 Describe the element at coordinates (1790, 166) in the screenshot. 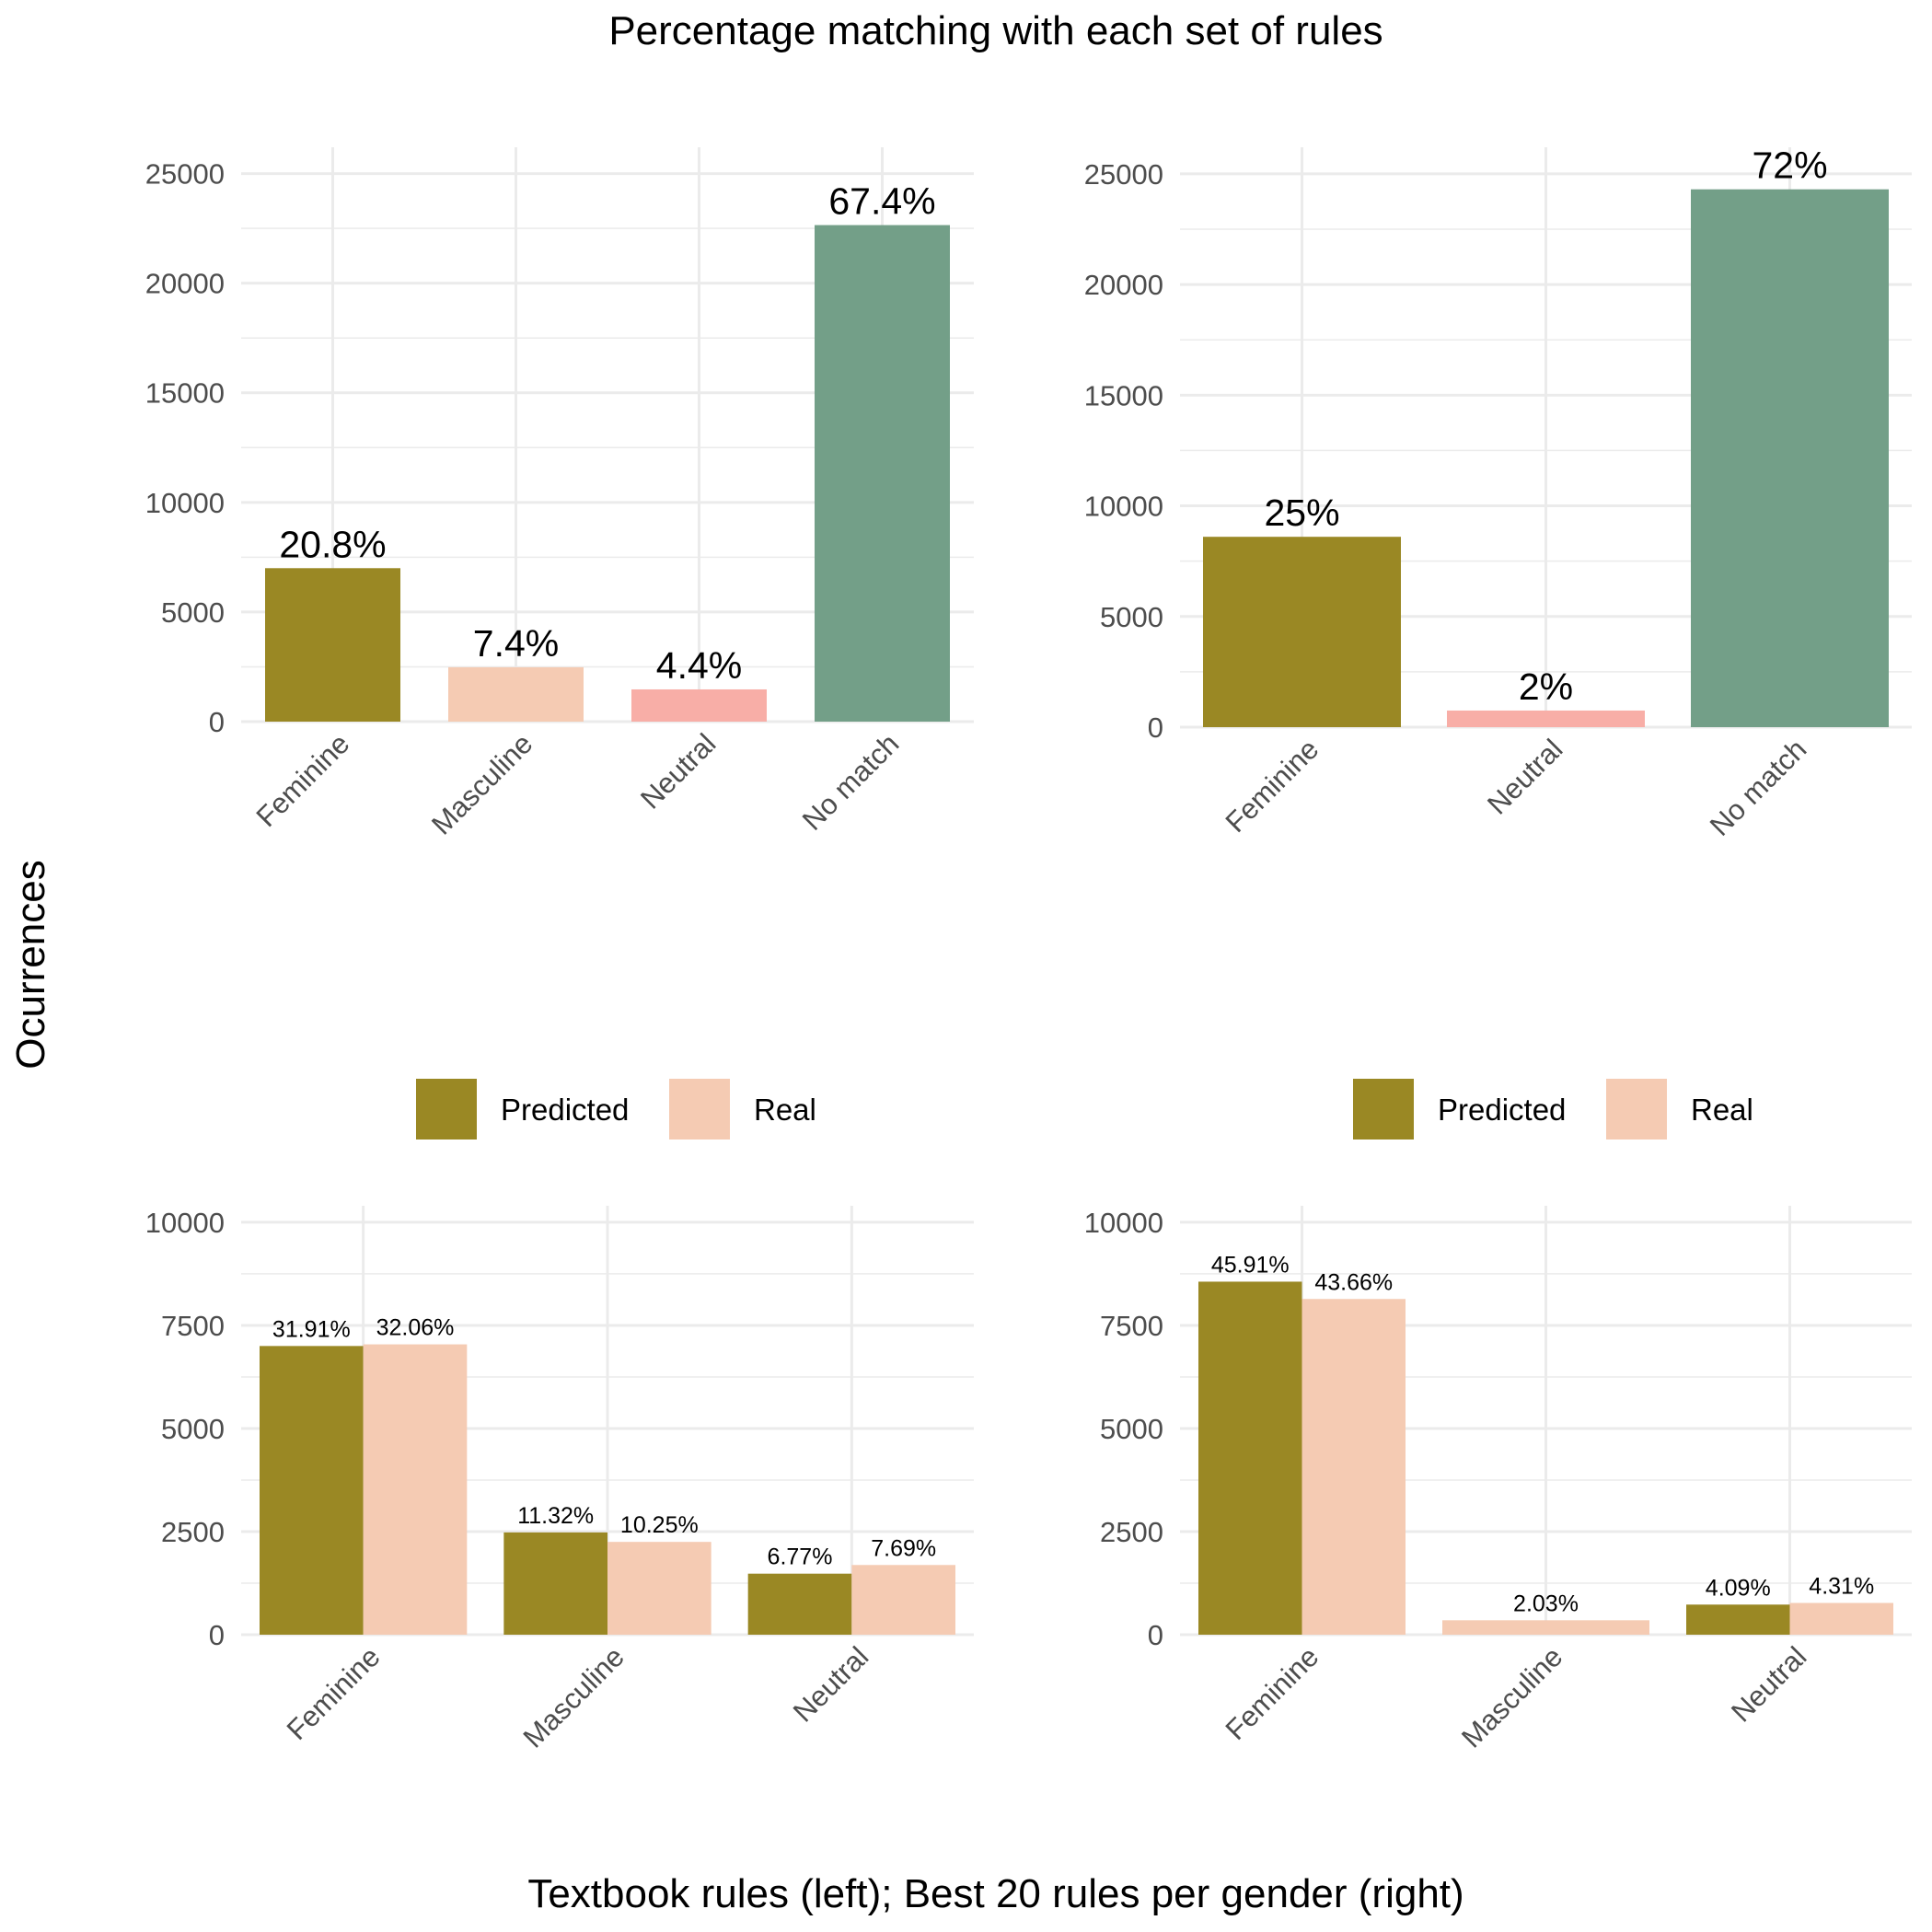

I see `bar-value-label: 72%` at that location.